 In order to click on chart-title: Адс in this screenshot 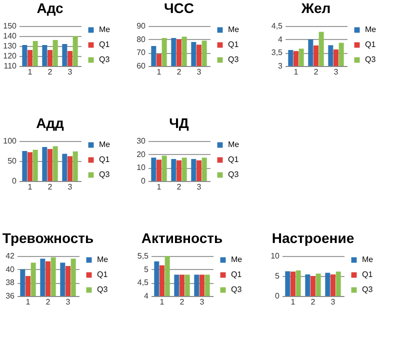, I will do `click(50, 8)`.